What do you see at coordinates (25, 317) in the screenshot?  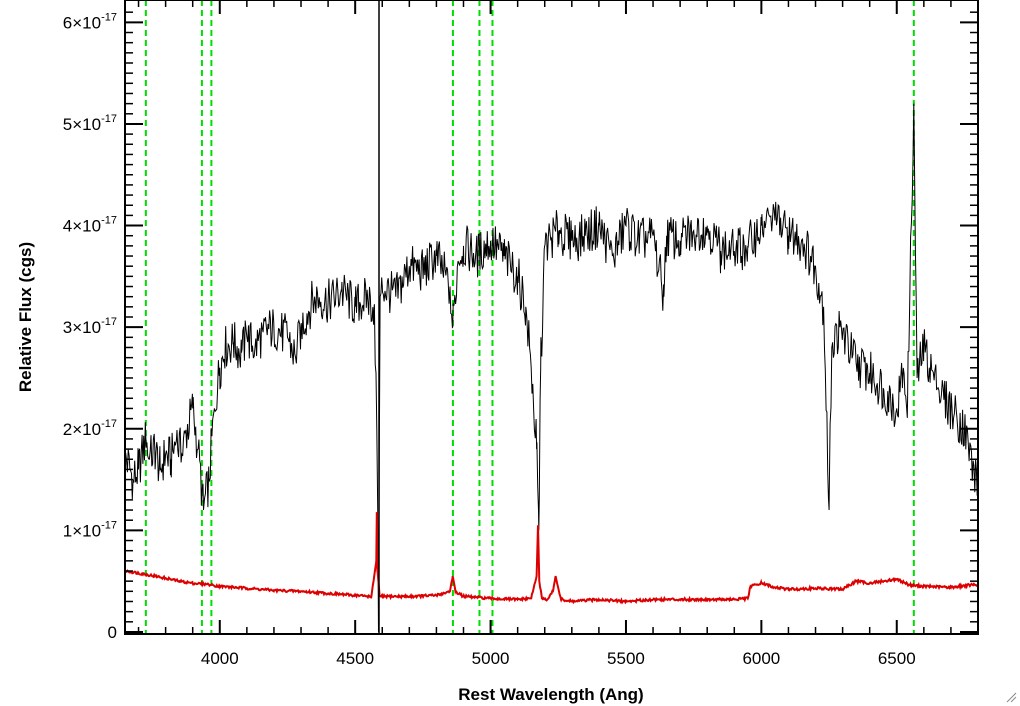 I see `y-axis-title: Relative Flux (cgs)` at bounding box center [25, 317].